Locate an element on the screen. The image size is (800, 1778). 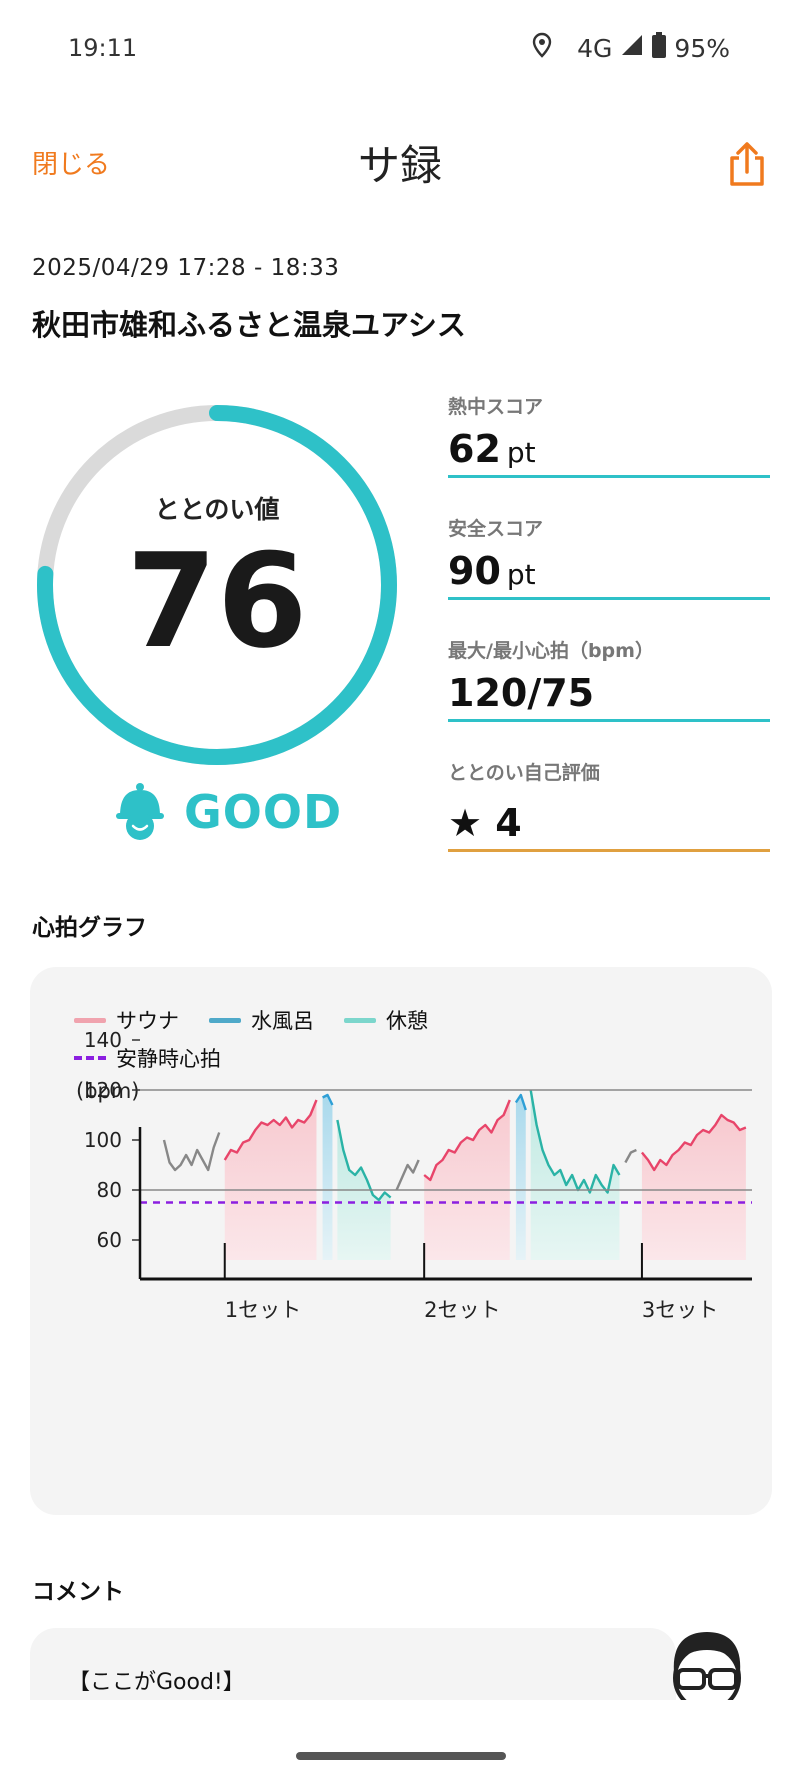
legend-cold-bath: 水風呂 is located at coordinates (261, 1020).